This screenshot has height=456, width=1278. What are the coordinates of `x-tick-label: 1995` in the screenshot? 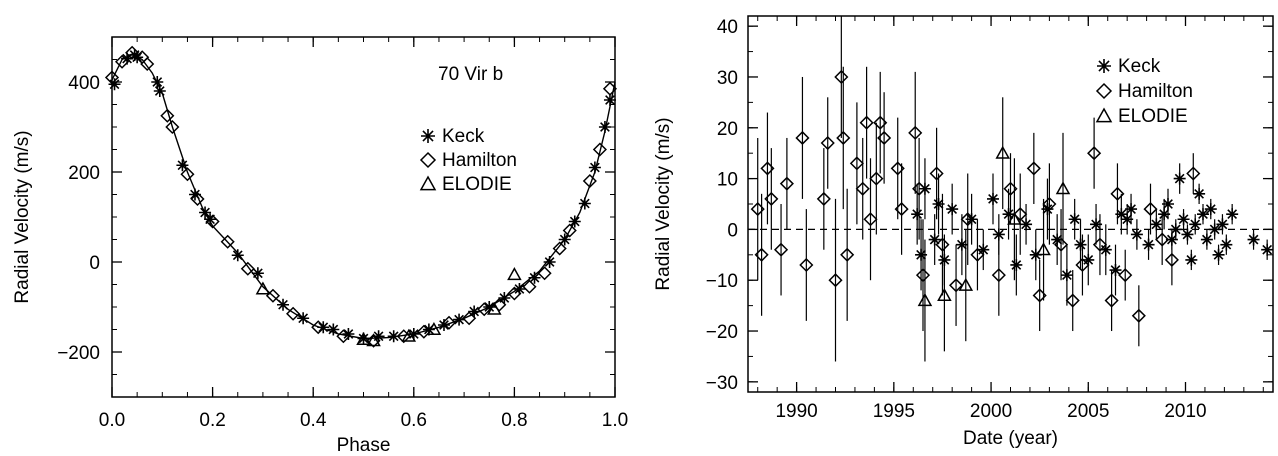 It's located at (894, 411).